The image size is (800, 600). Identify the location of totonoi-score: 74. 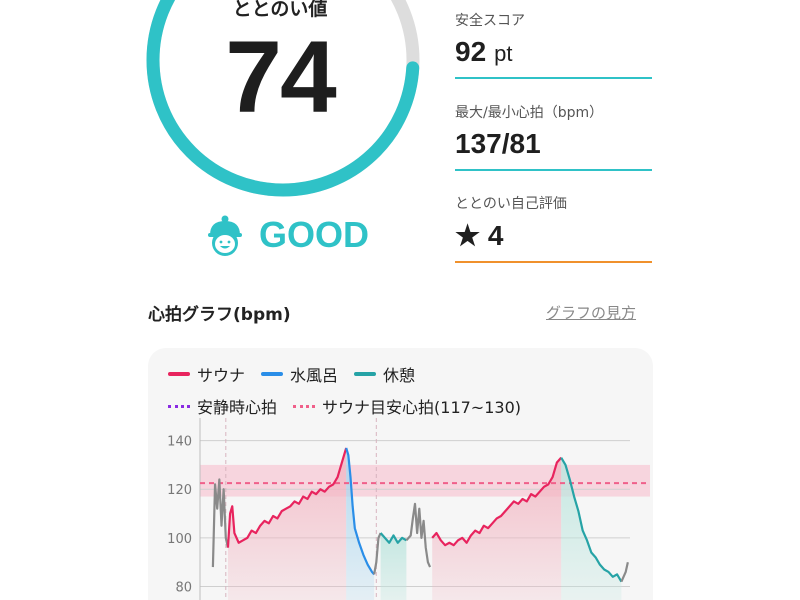
(280, 77).